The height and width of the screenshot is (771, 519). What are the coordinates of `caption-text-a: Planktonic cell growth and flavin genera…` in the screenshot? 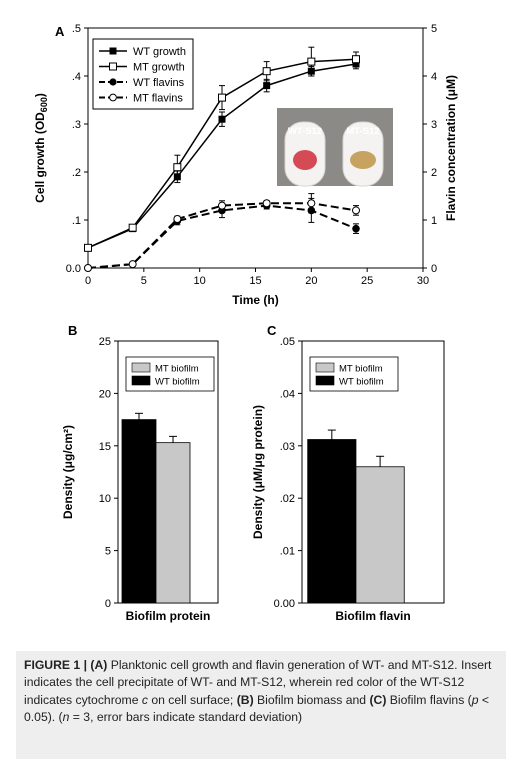 It's located at (258, 682).